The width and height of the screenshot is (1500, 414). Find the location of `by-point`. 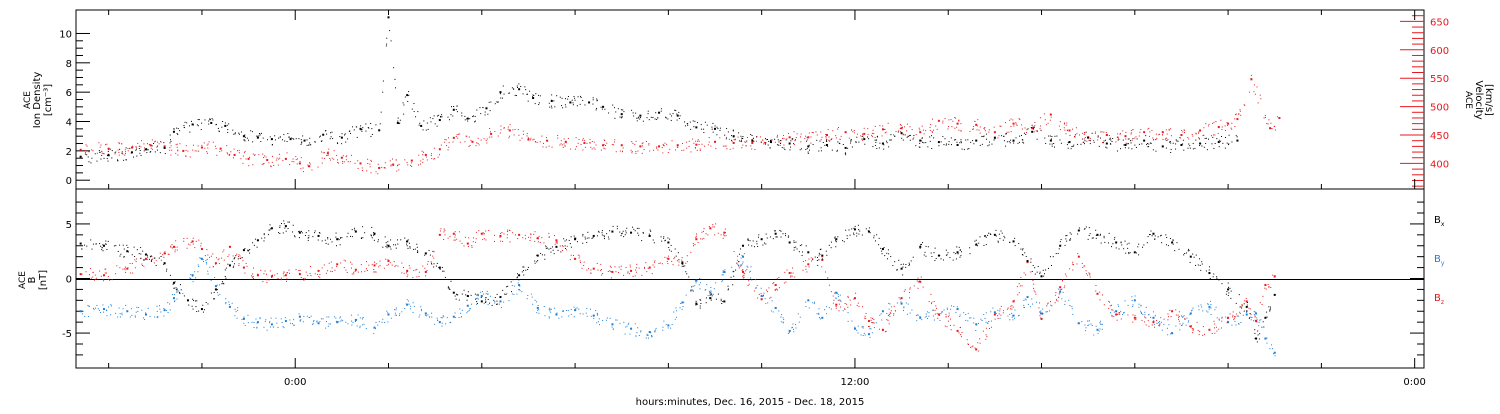

by-point is located at coordinates (127, 311).